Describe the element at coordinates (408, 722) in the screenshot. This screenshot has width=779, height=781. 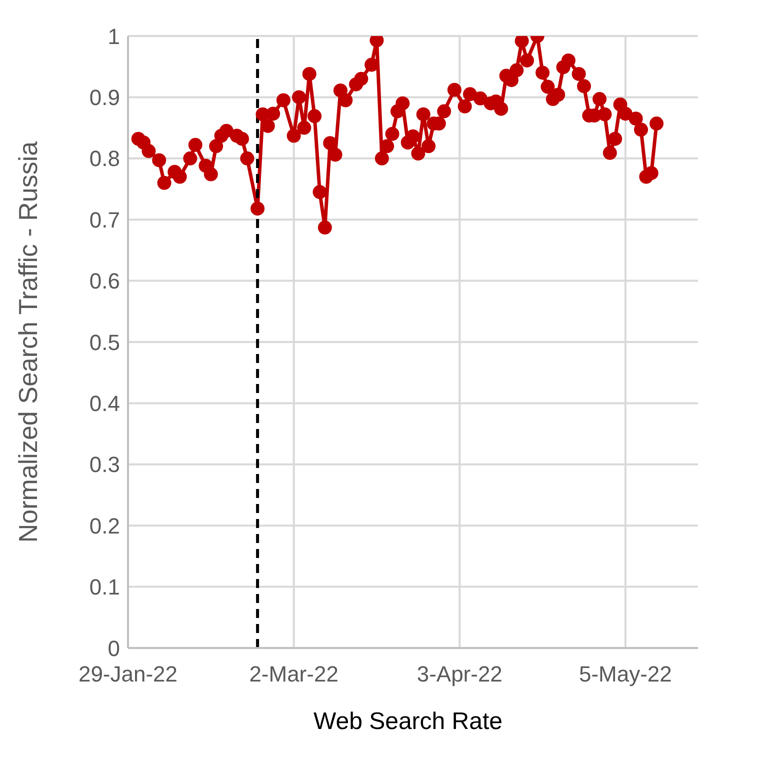
I see `x-axis-title: Web Search Rate` at that location.